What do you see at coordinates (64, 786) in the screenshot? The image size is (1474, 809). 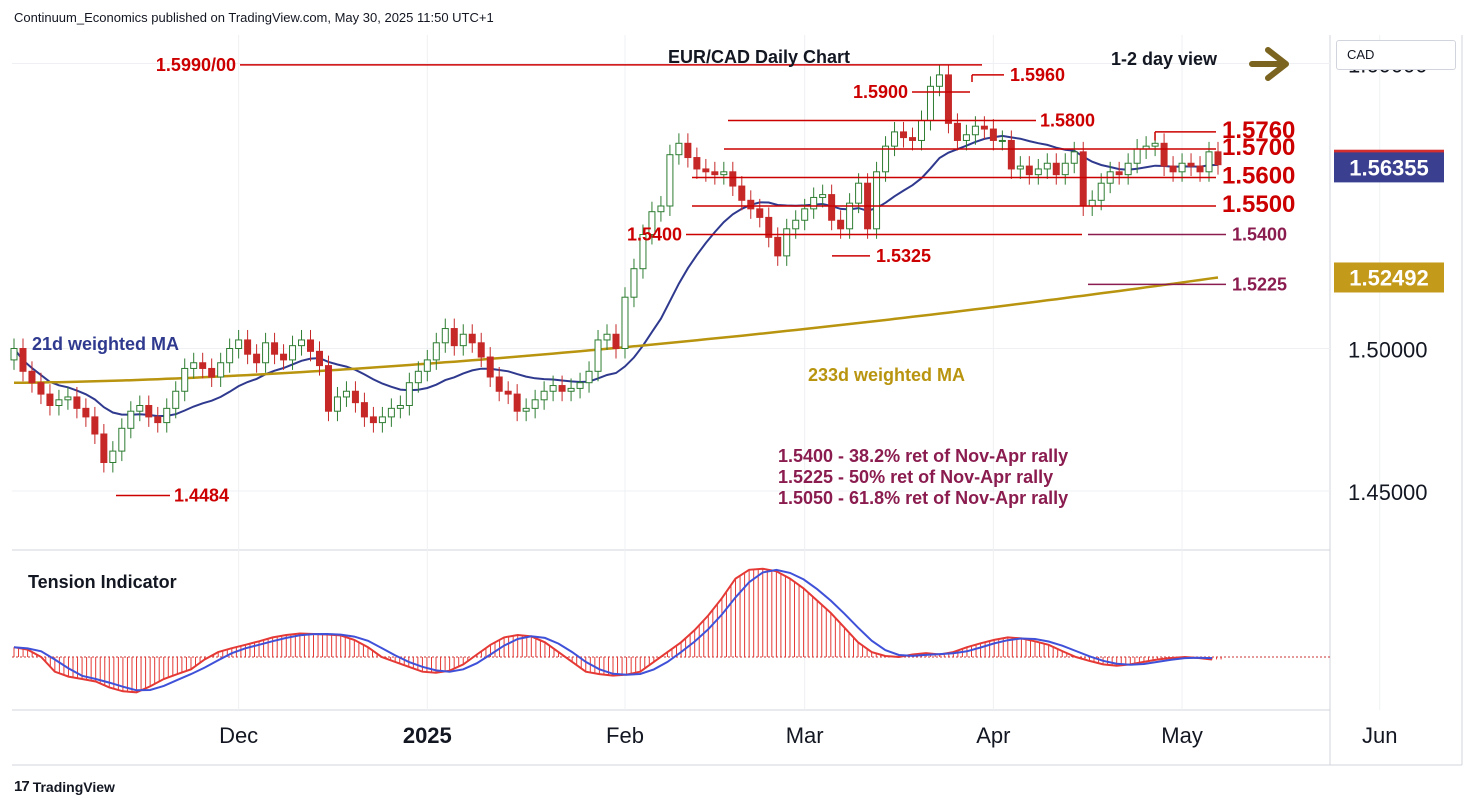 I see `tradingview-logo: 17 TradingView` at bounding box center [64, 786].